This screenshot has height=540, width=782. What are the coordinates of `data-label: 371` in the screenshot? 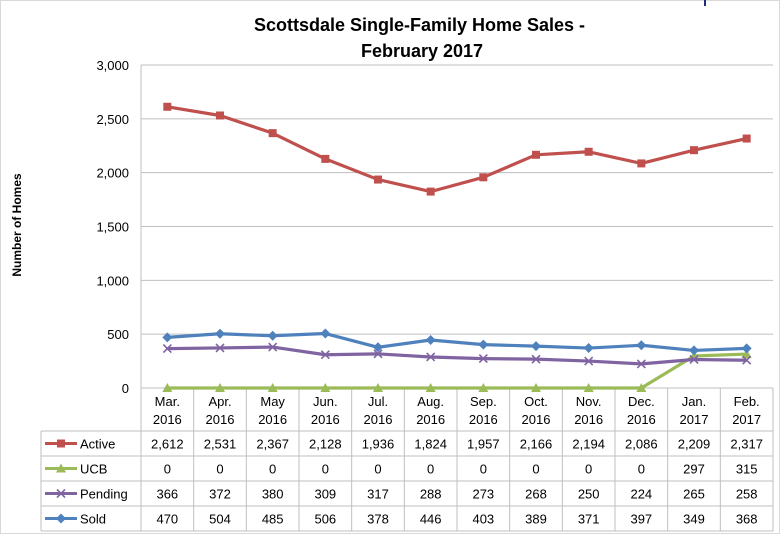 It's located at (589, 519).